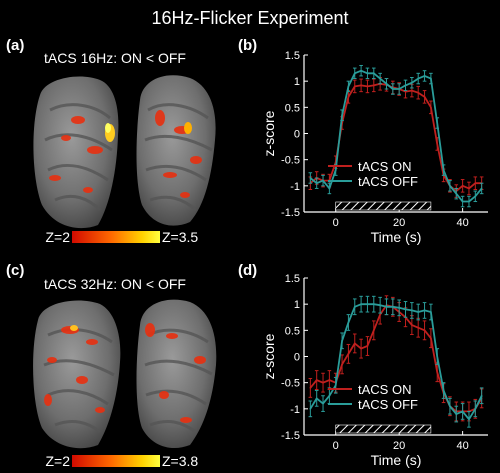  Describe the element at coordinates (57, 461) in the screenshot. I see `colorbar-min-c: Z=2` at that location.